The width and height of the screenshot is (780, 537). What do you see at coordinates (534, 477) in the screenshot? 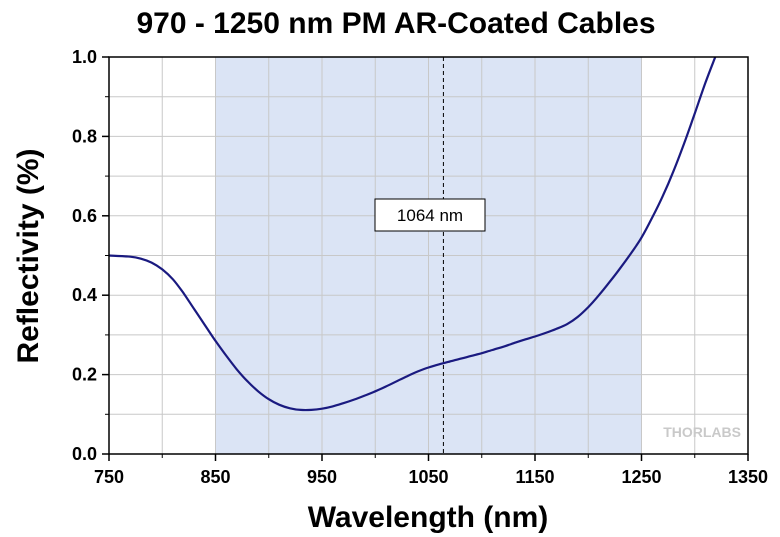
I see `x-tick-label: 1150` at bounding box center [534, 477].